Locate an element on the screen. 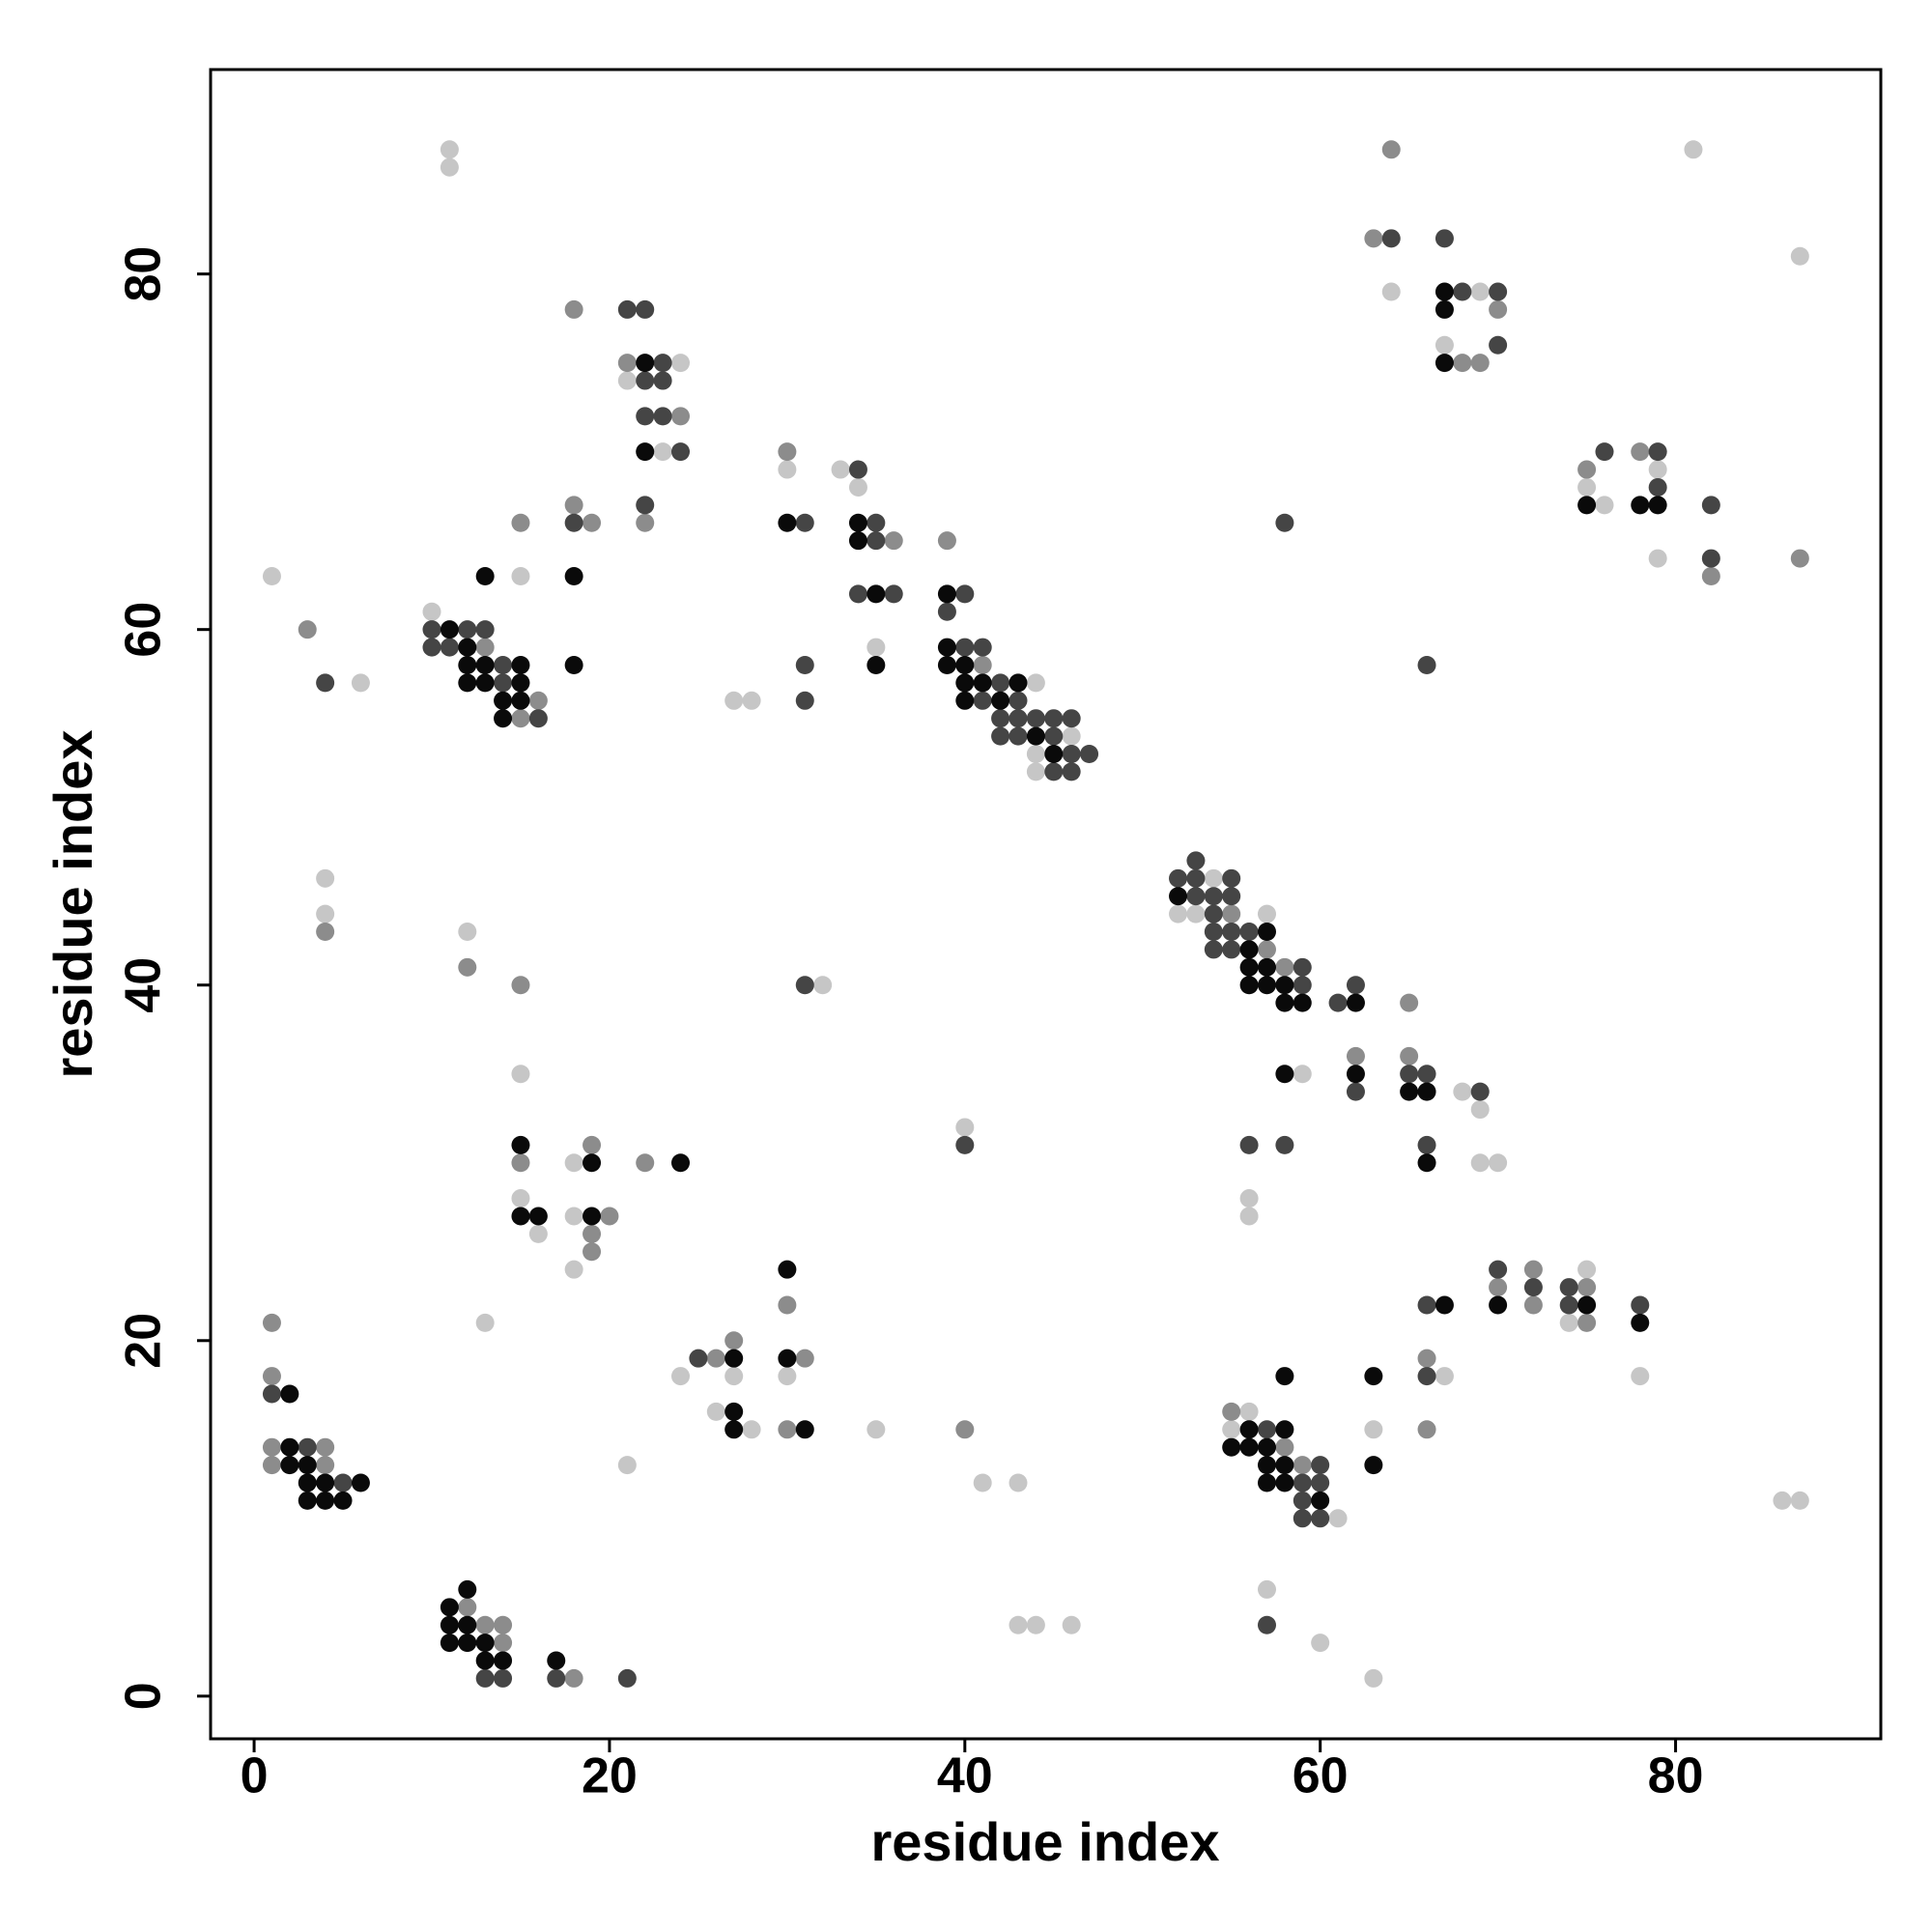  x-tick-label: 80 is located at coordinates (1676, 1776).